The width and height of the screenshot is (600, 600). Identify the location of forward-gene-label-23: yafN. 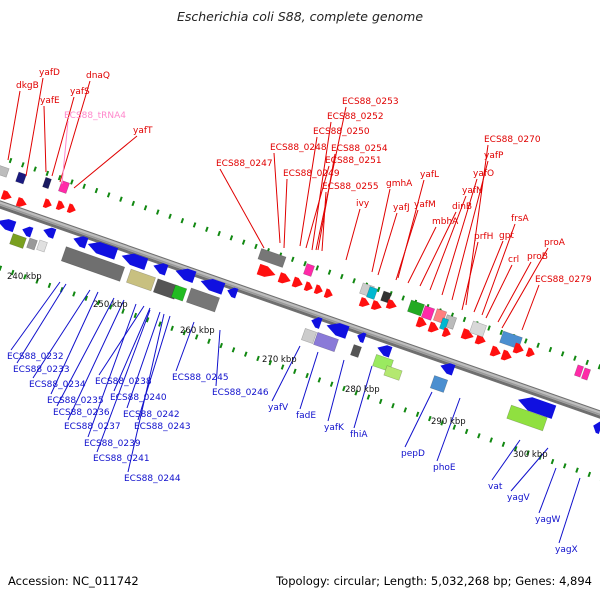
(472, 191).